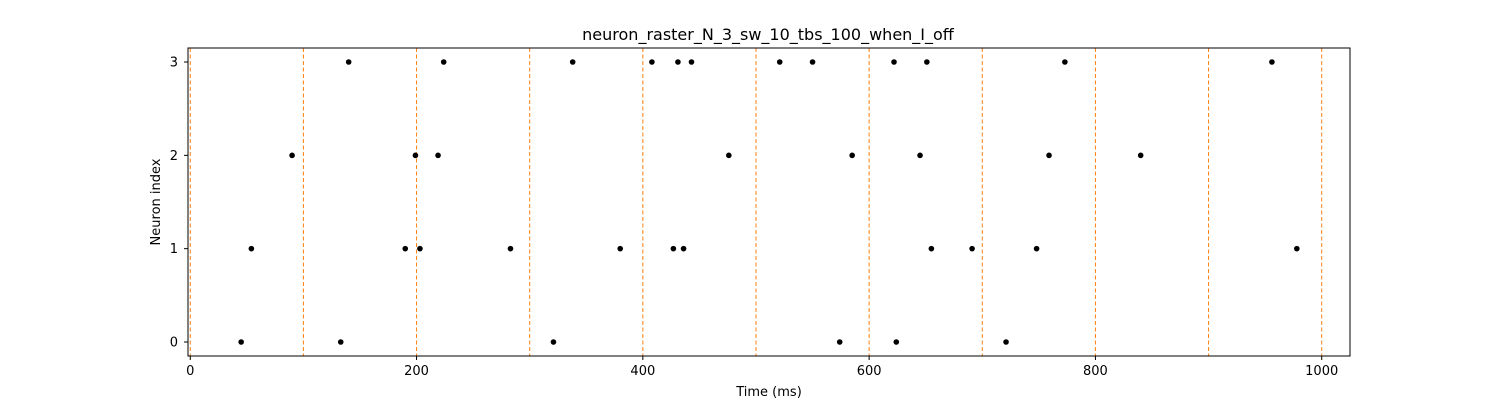 The image size is (1500, 400). Describe the element at coordinates (762, 367) in the screenshot. I see `x-axis-ticks: 0 200 400 600 800 1000` at that location.